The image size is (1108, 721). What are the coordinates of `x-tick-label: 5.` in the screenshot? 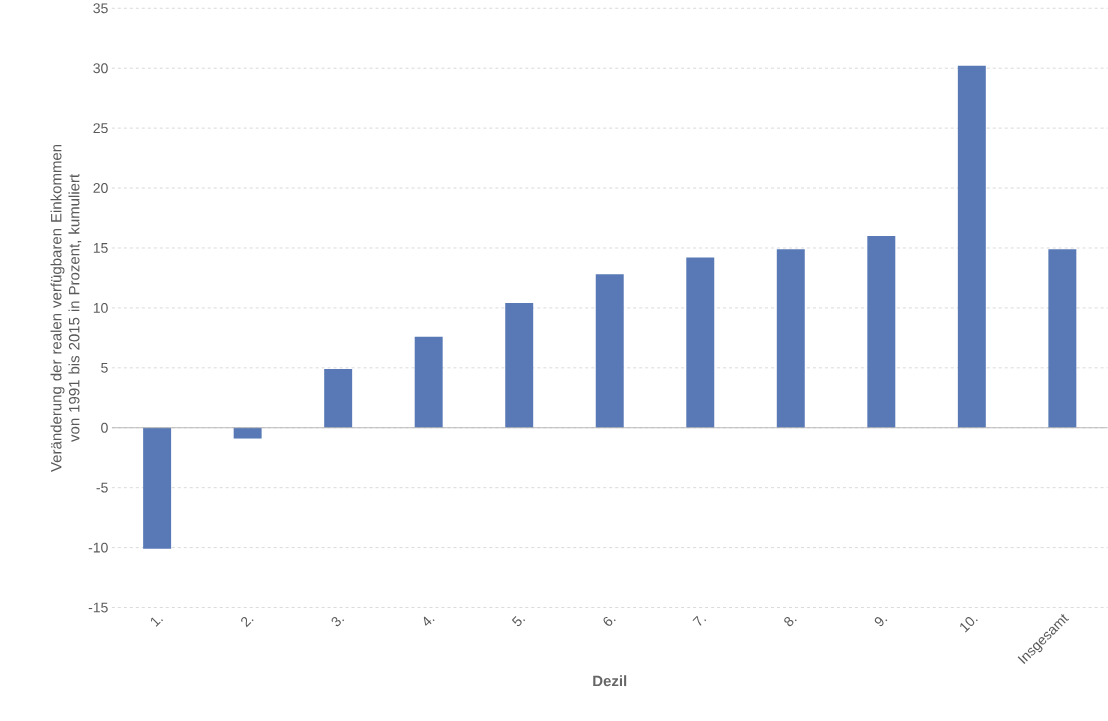 It's located at (518, 620).